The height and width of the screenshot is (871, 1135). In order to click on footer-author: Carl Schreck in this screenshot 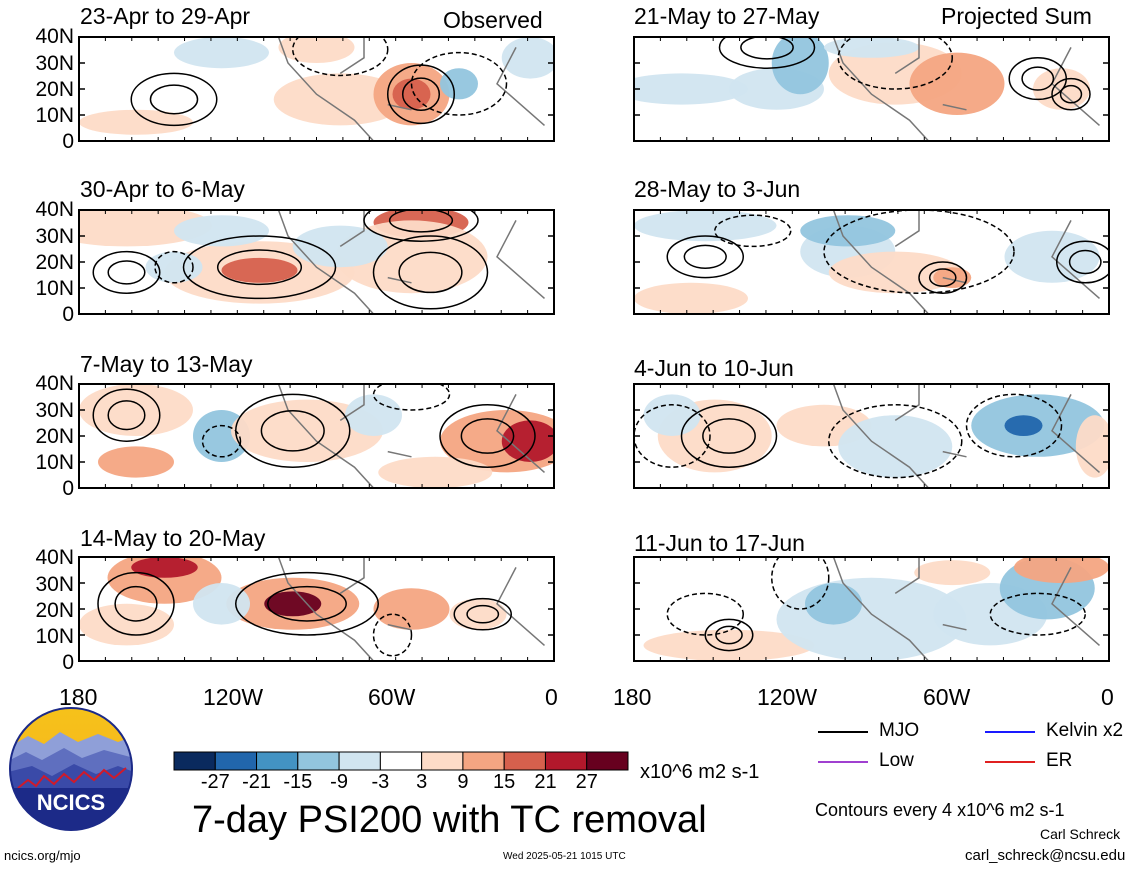, I will do `click(1080, 834)`.